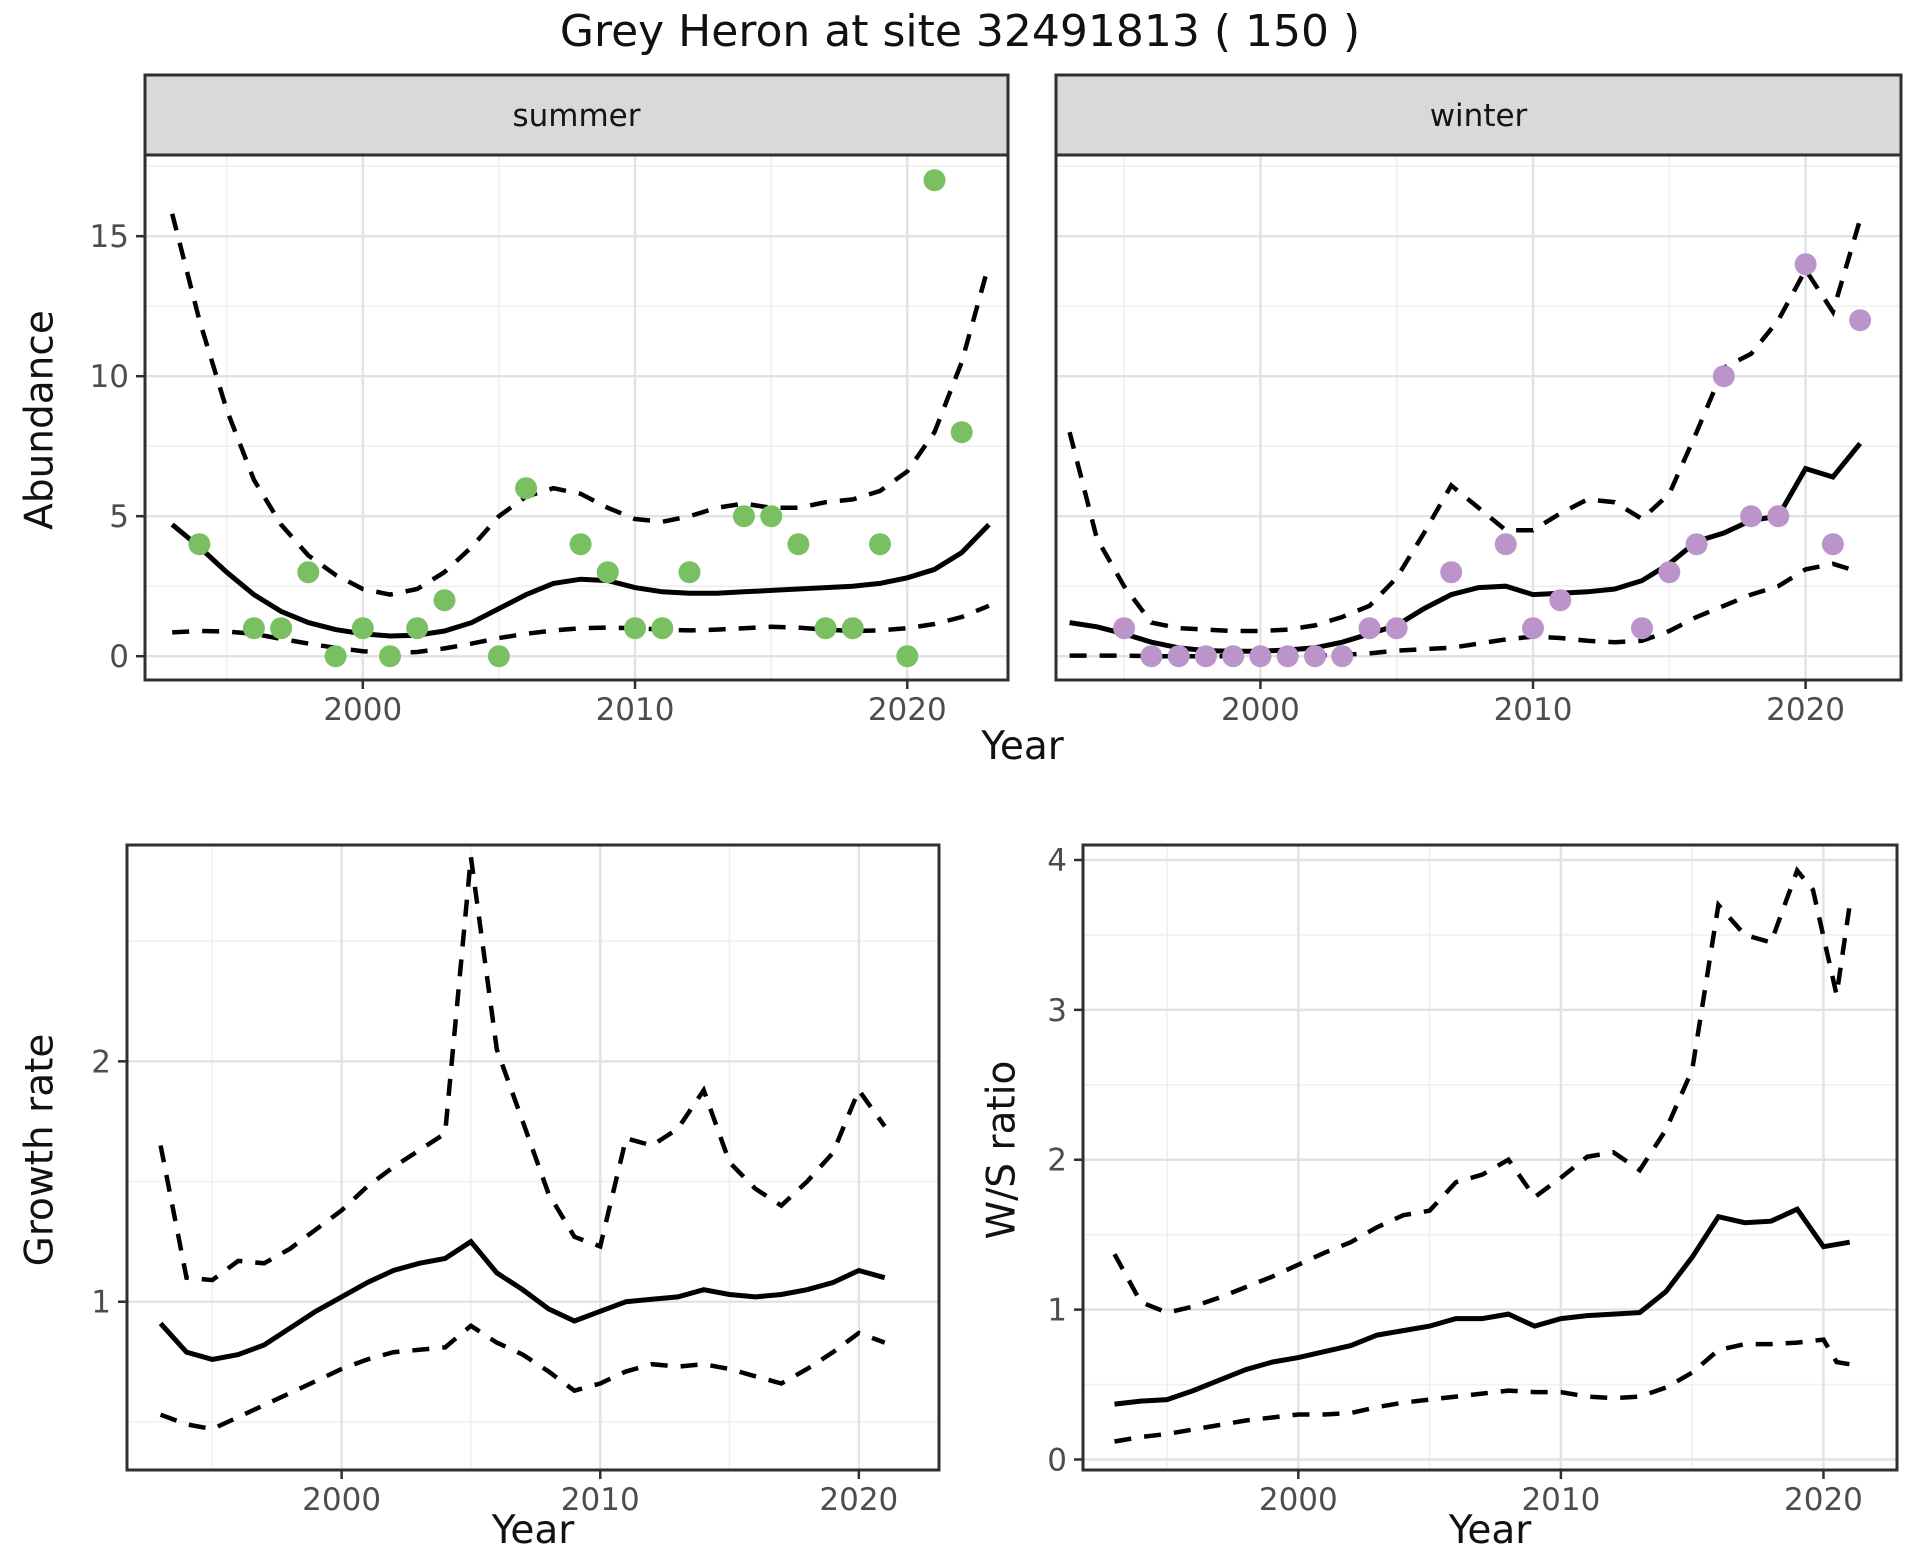 The image size is (1920, 1560). I want to click on abundance-axis-title: Abundance, so click(40, 420).